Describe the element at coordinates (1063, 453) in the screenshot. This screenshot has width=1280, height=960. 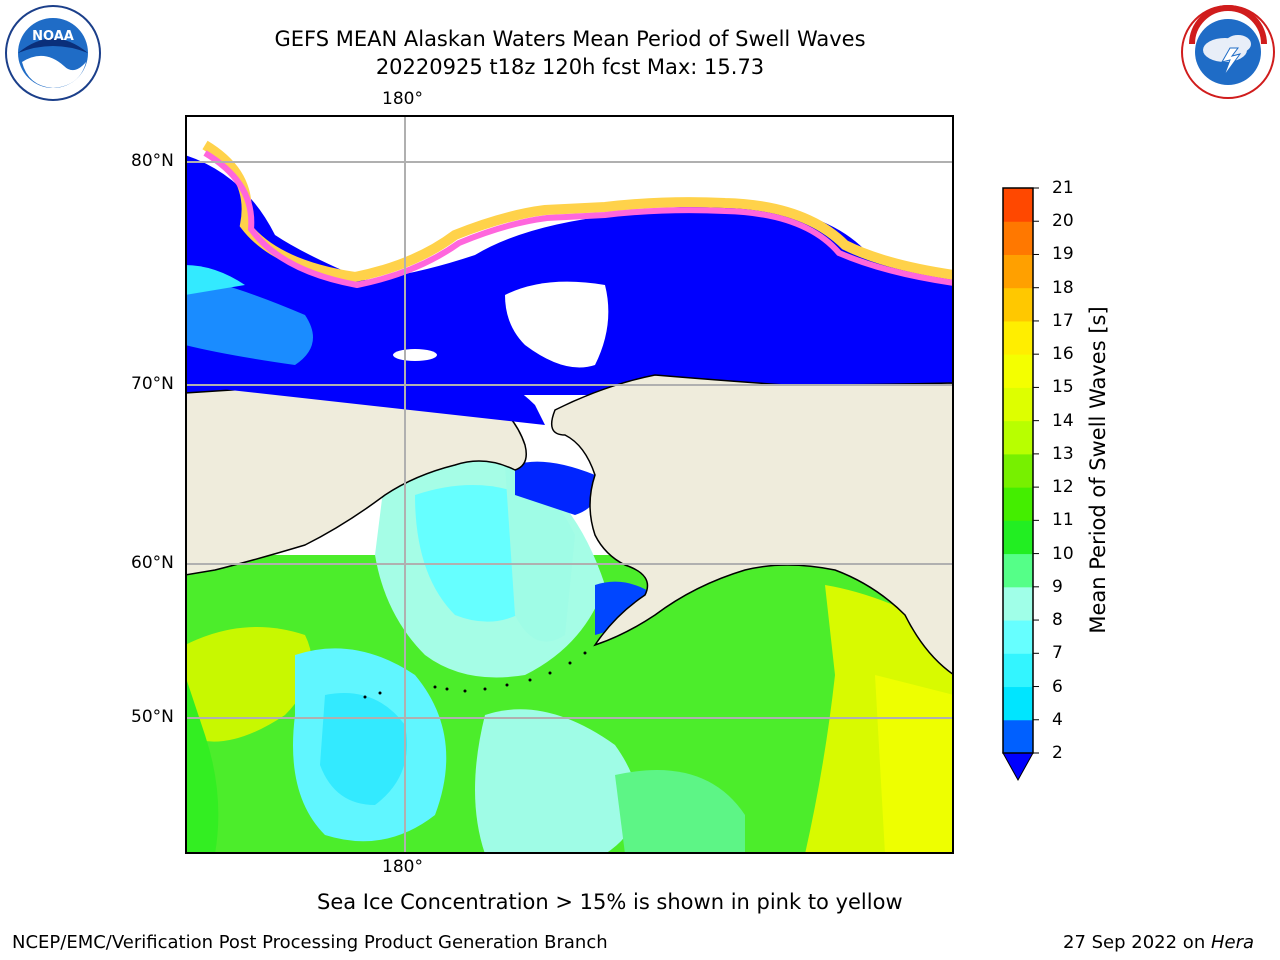
I see `colorbar-tick-label: 13` at that location.